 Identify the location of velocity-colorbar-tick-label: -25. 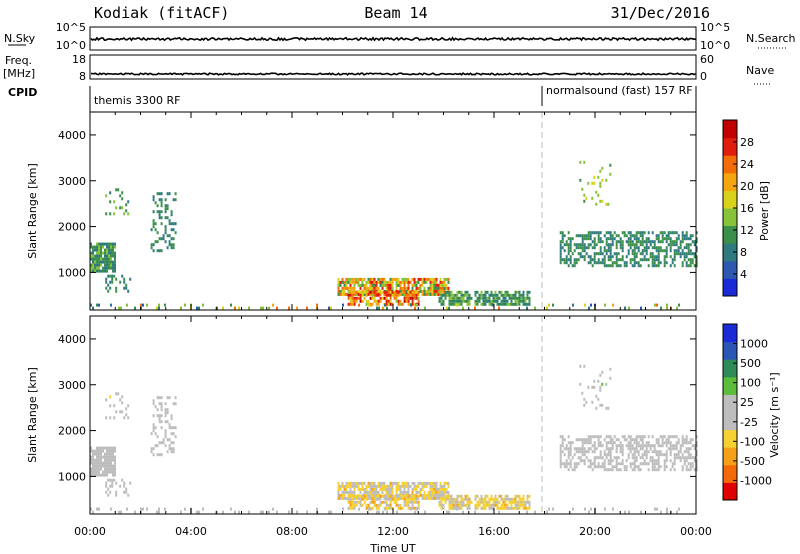
(749, 422).